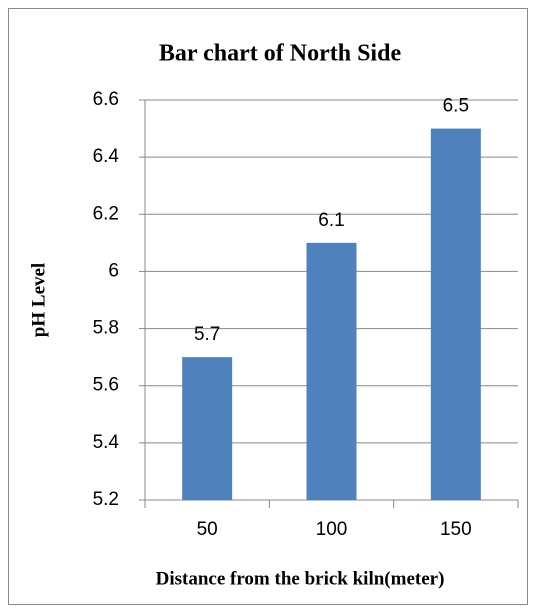 This screenshot has height=613, width=539. What do you see at coordinates (106, 156) in the screenshot?
I see `y-tick-label: 6.4` at bounding box center [106, 156].